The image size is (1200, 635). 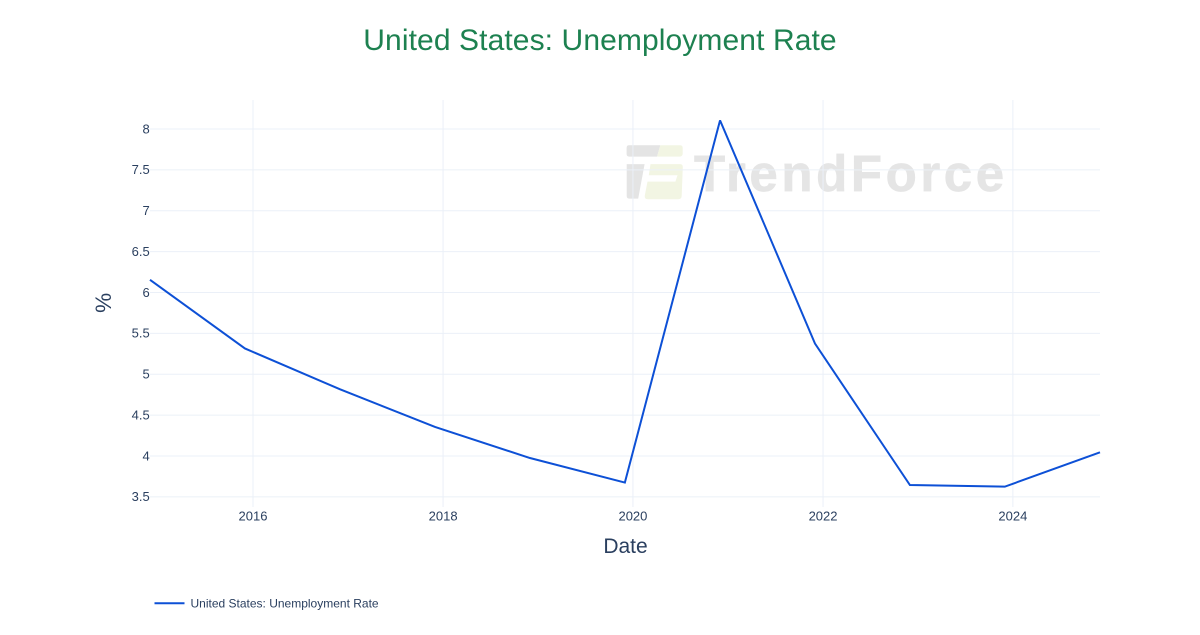 What do you see at coordinates (625, 546) in the screenshot?
I see `svg-text: Date` at bounding box center [625, 546].